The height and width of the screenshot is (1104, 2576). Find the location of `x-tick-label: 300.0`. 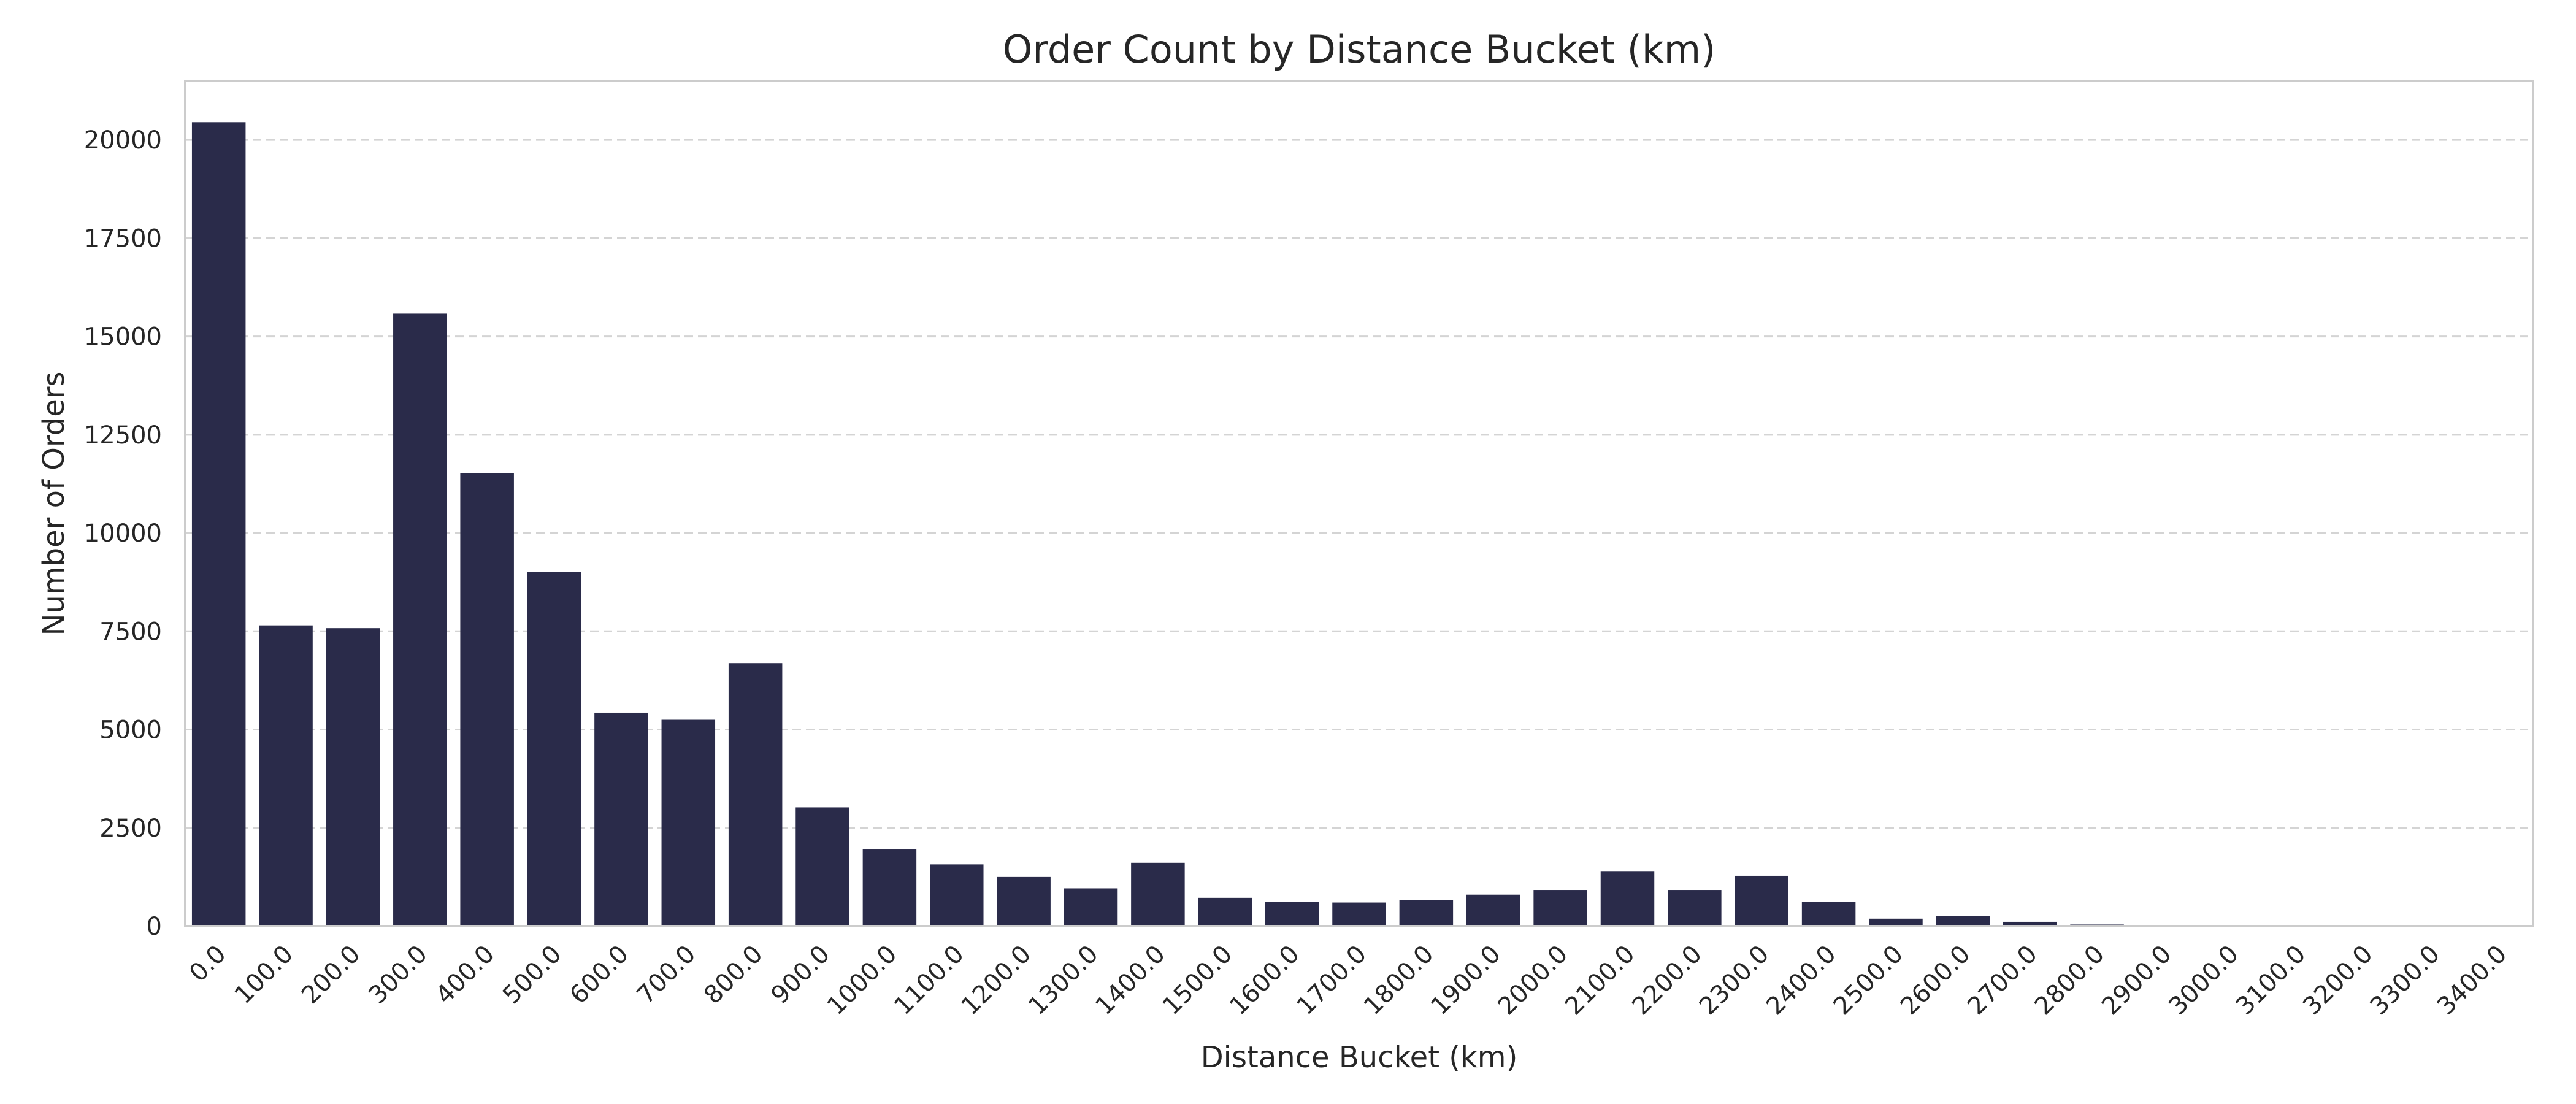

x-tick-label: 300.0 is located at coordinates (398, 975).